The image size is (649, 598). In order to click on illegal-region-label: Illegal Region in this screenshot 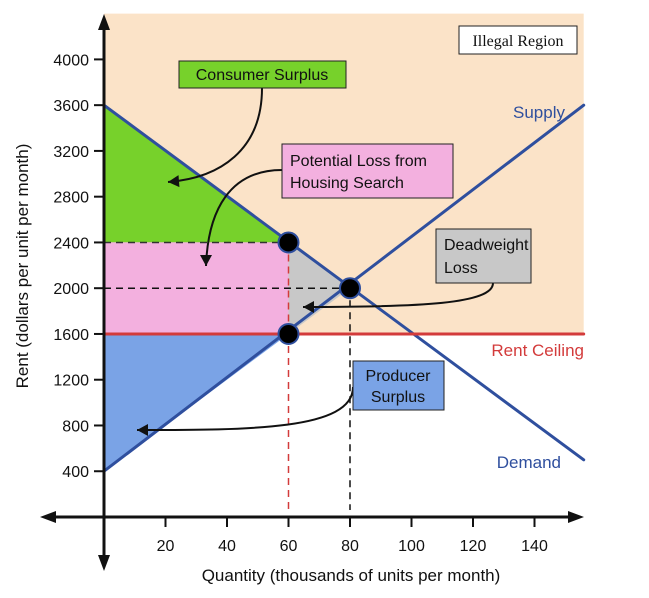, I will do `click(517, 41)`.